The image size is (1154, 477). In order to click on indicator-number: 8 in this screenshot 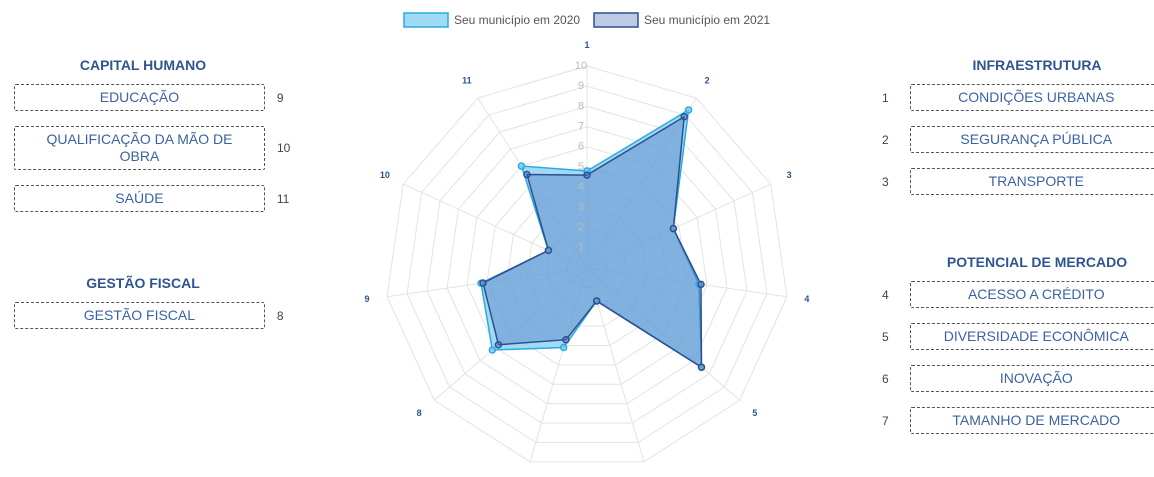, I will do `click(280, 315)`.